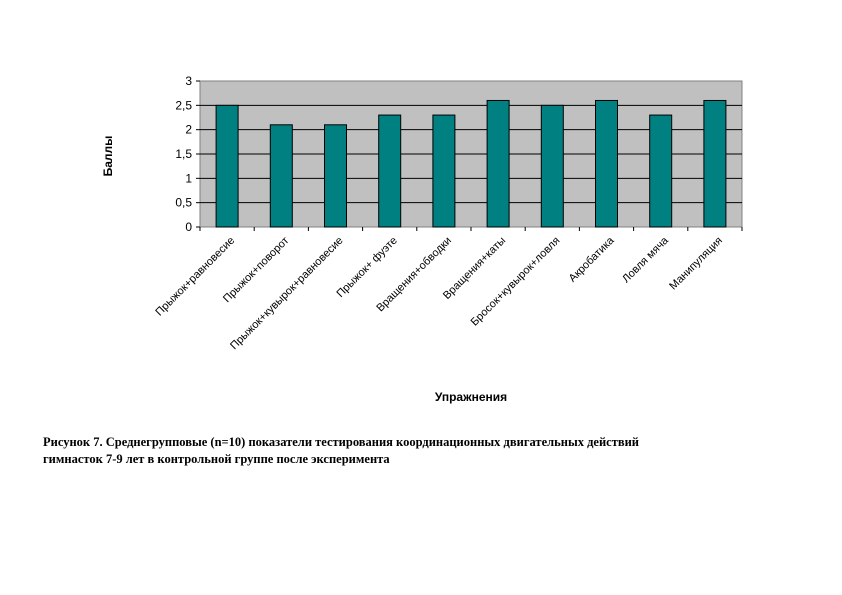 The image size is (842, 595). Describe the element at coordinates (108, 156) in the screenshot. I see `y-axis-label: Баллы` at that location.